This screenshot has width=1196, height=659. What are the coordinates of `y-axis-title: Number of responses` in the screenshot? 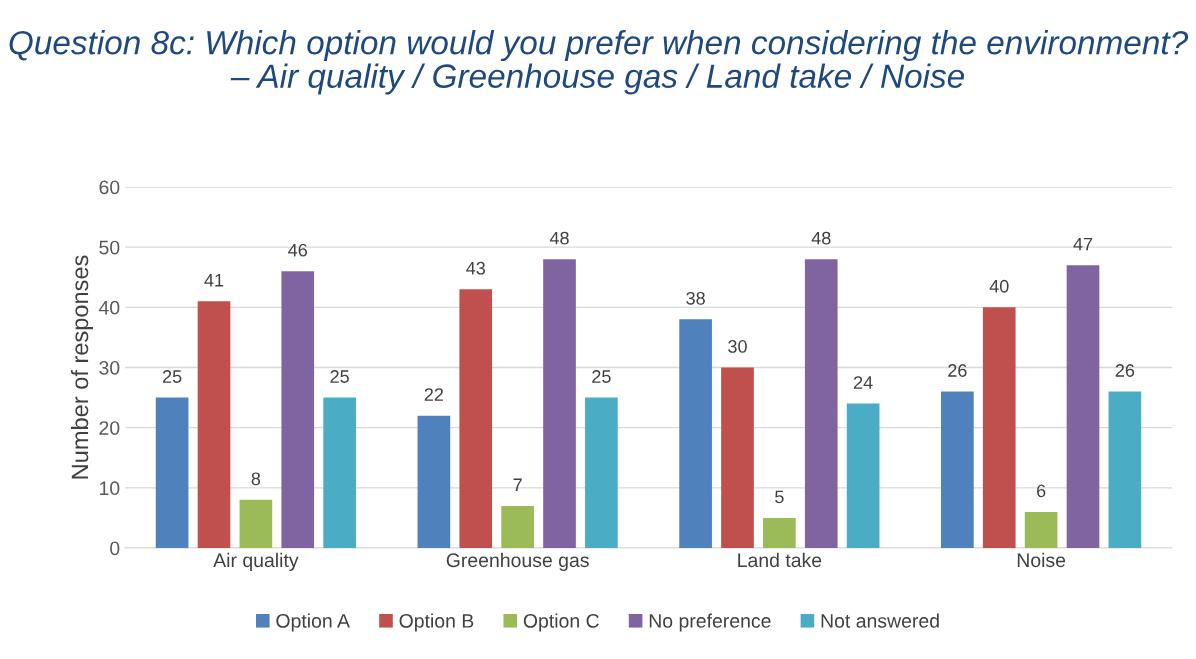 It's located at (81, 367).